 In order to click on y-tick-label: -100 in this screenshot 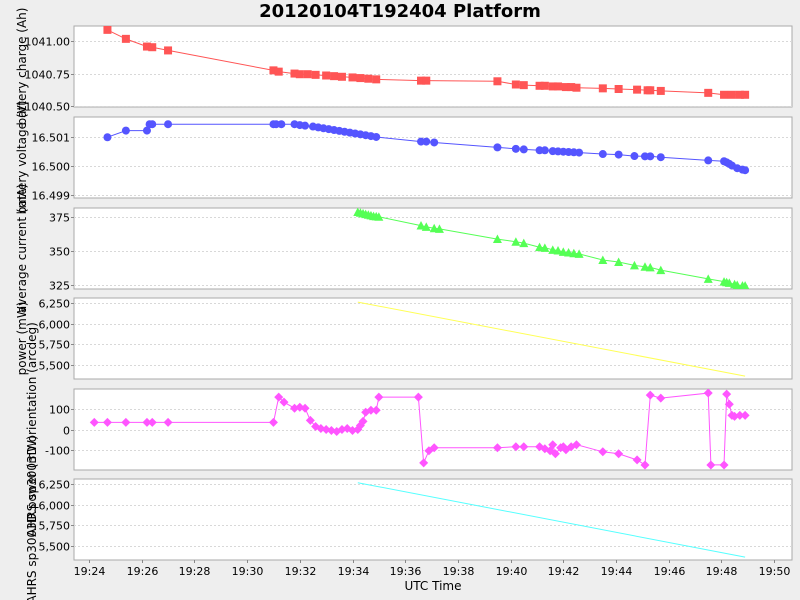, I will do `click(57, 451)`.